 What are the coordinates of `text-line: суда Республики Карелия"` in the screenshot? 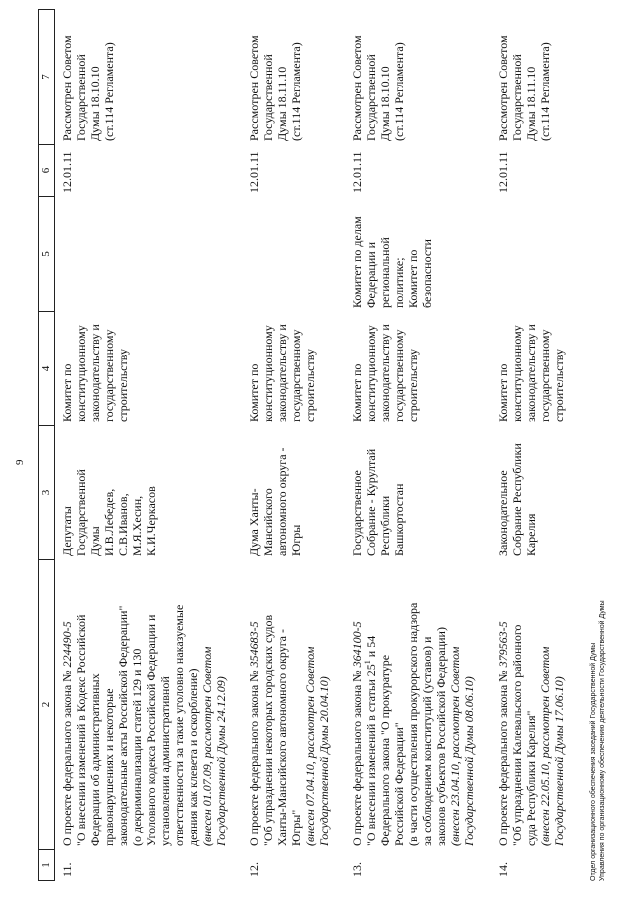 It's located at (531, 778).